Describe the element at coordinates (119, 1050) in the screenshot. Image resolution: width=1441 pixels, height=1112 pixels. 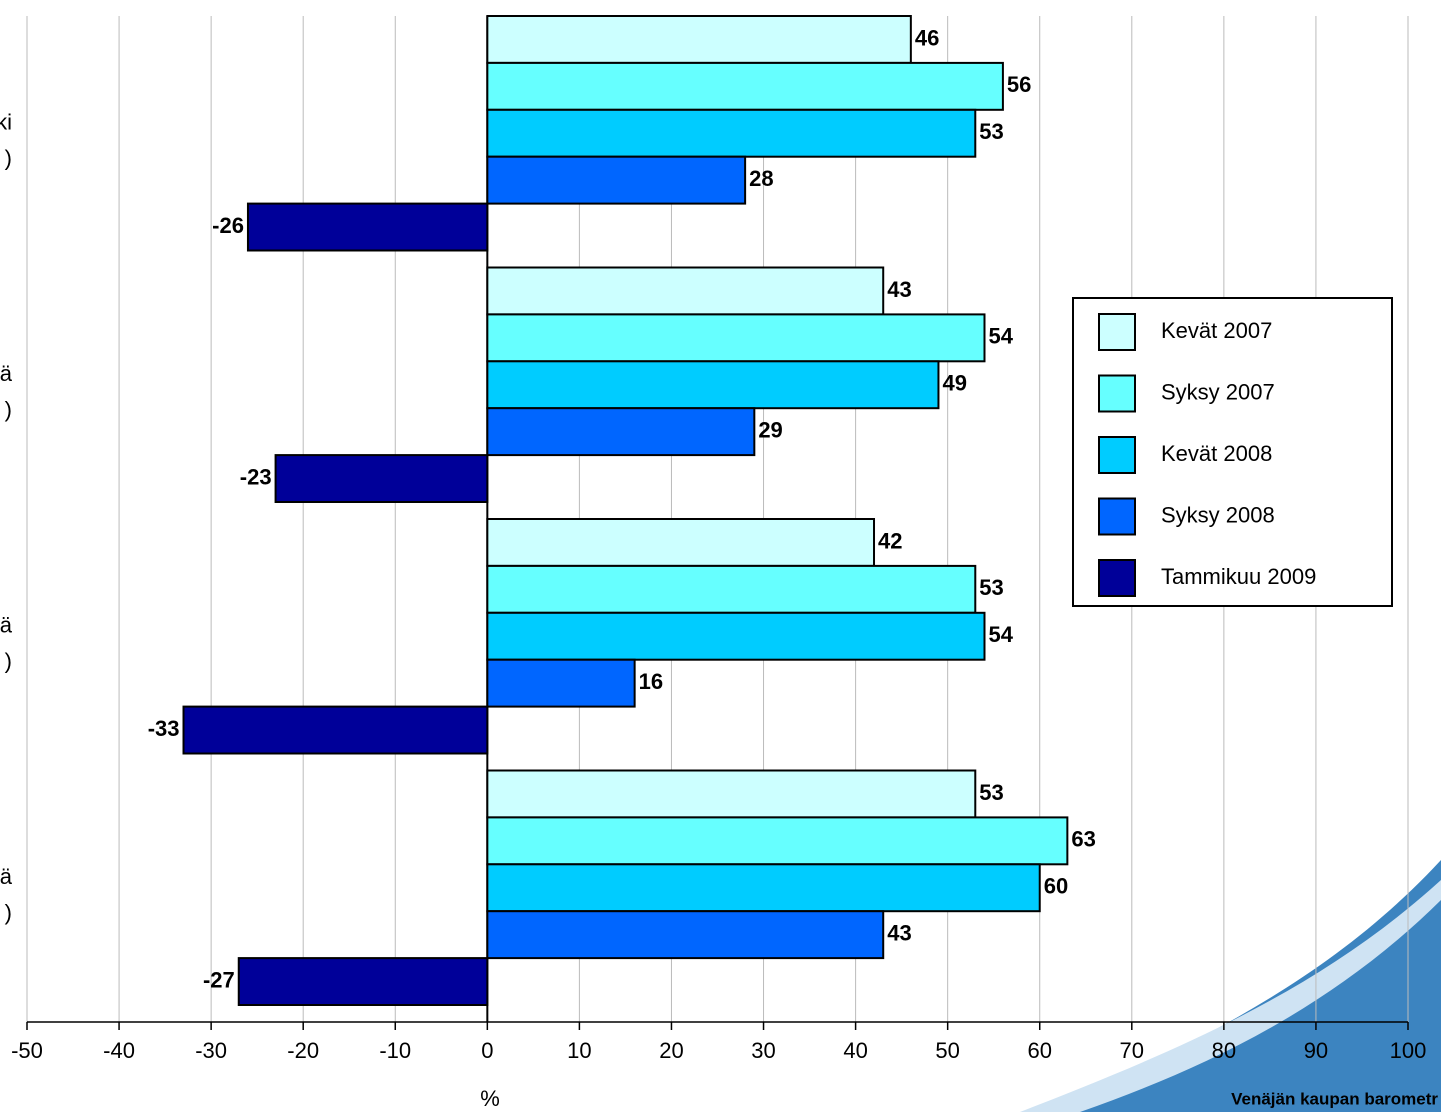
I see `x-tick-label: -40` at that location.